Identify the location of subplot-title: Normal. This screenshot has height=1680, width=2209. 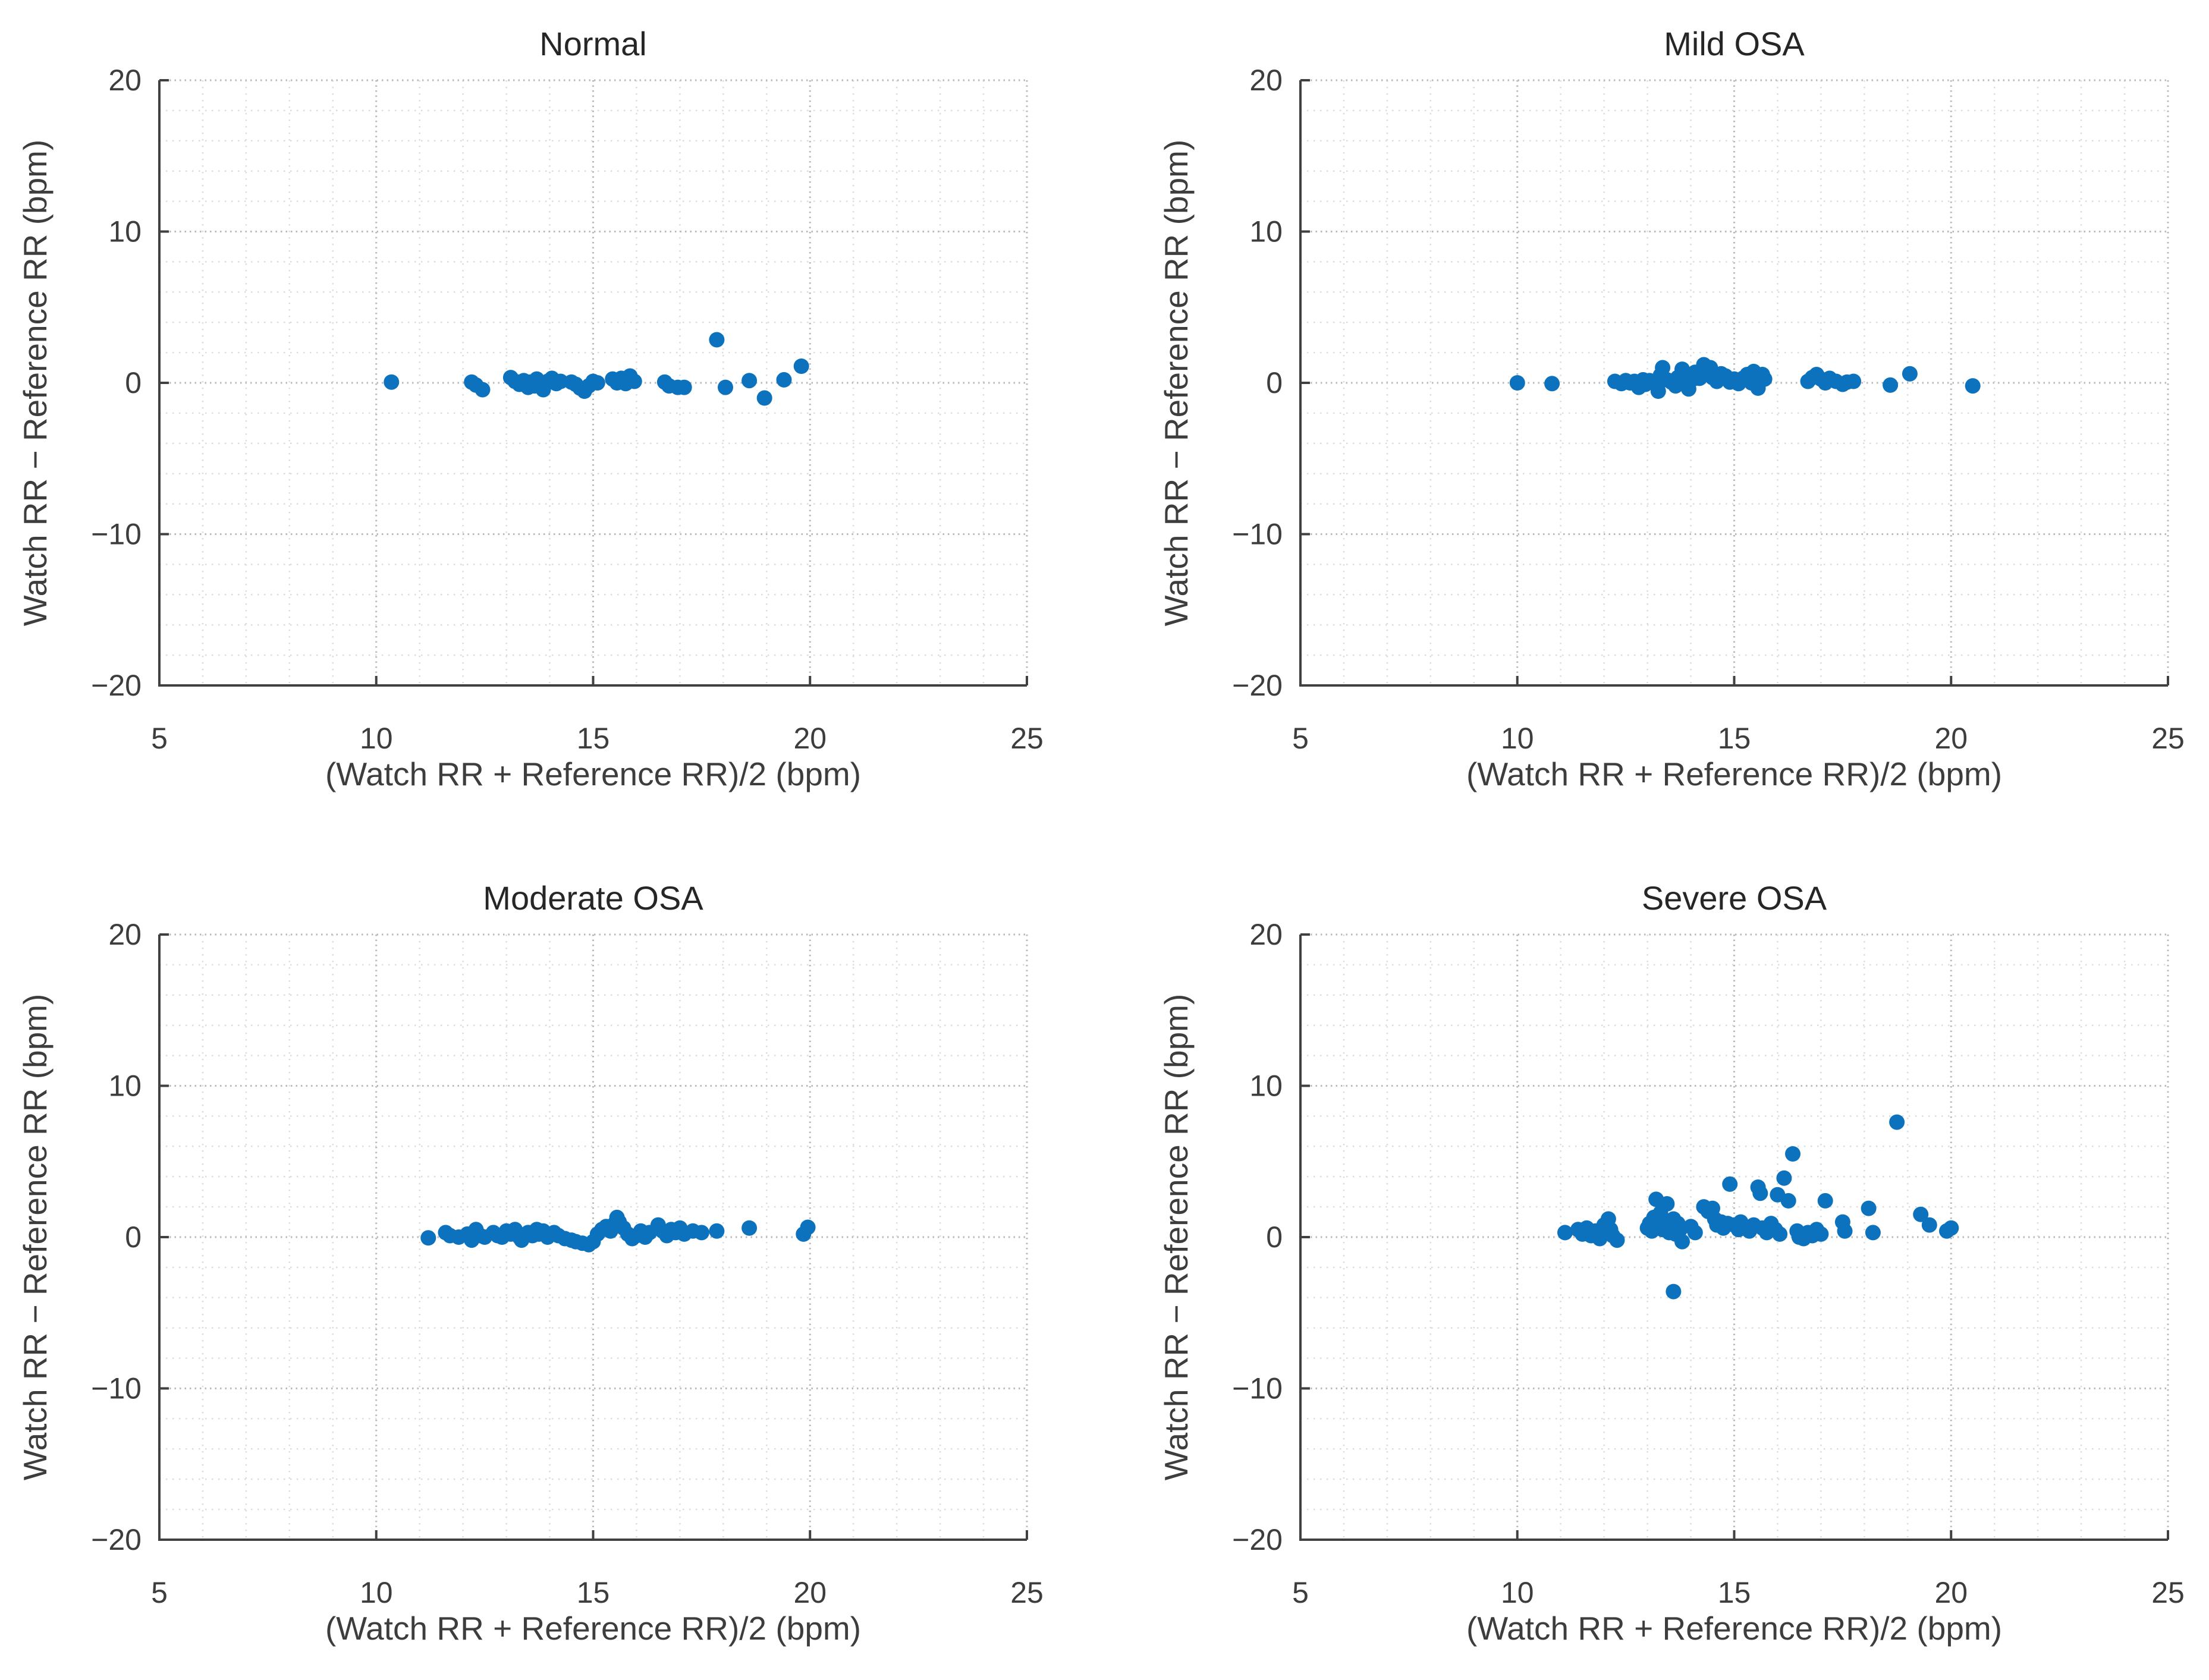
(592, 43).